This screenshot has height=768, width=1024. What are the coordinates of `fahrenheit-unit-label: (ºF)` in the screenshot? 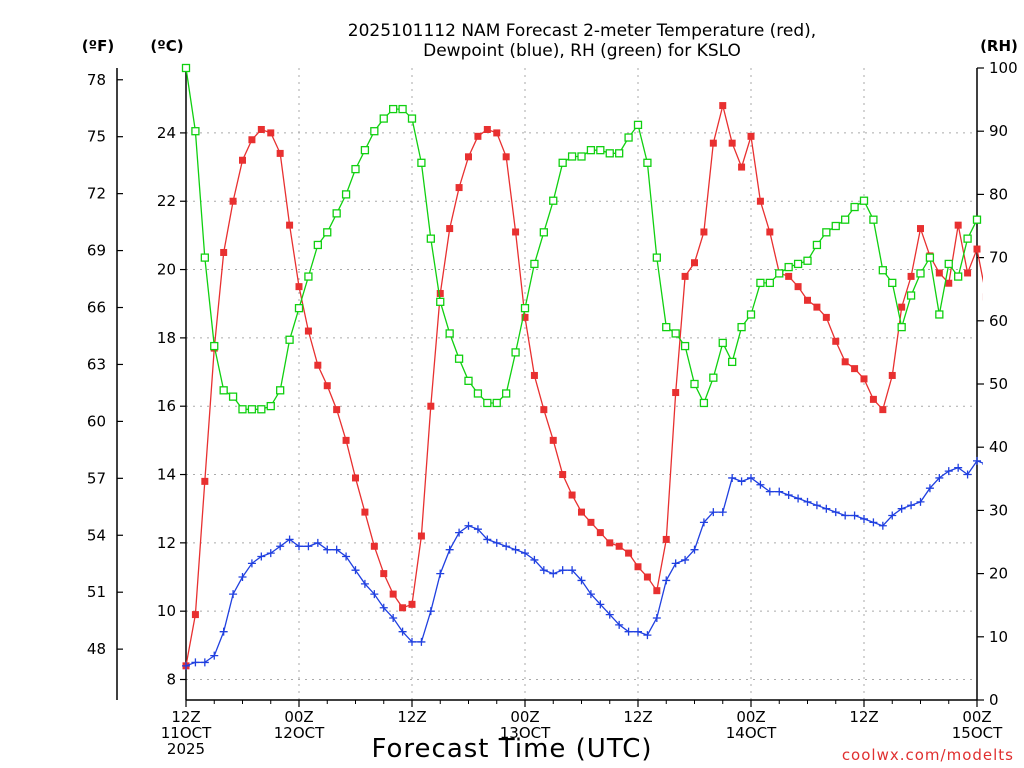 It's located at (98, 46).